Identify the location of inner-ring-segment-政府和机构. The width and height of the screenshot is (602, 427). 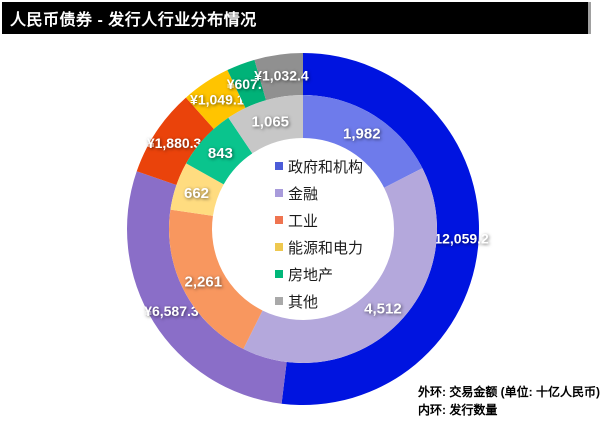
(363, 141).